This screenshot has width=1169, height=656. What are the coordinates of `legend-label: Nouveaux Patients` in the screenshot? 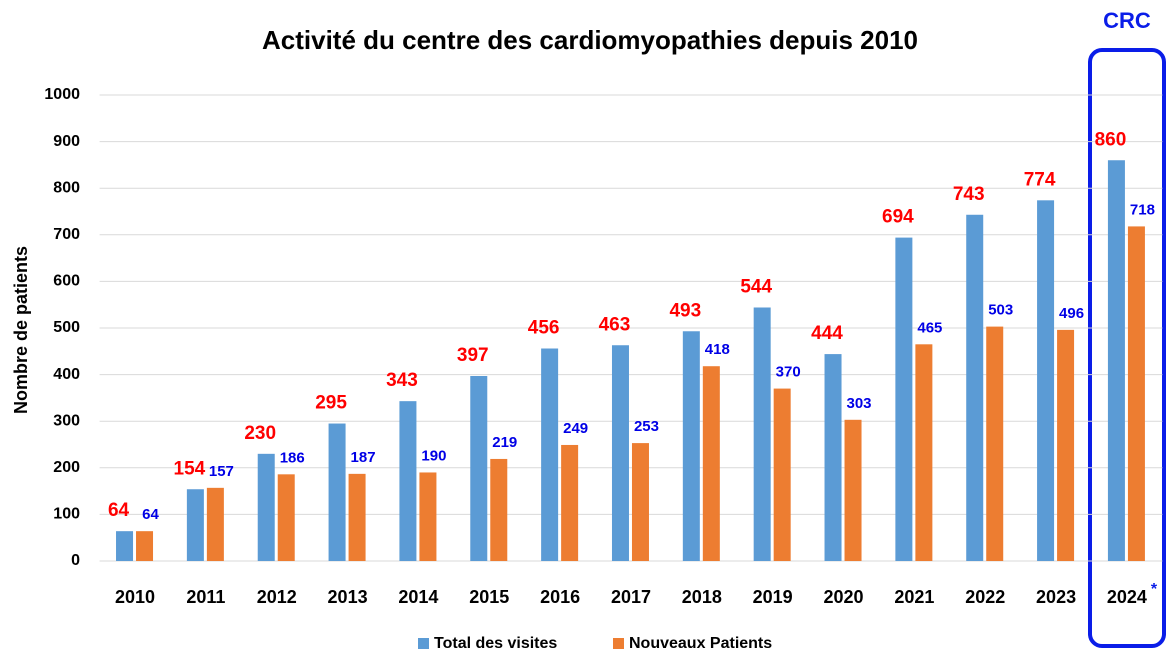 It's located at (700, 643).